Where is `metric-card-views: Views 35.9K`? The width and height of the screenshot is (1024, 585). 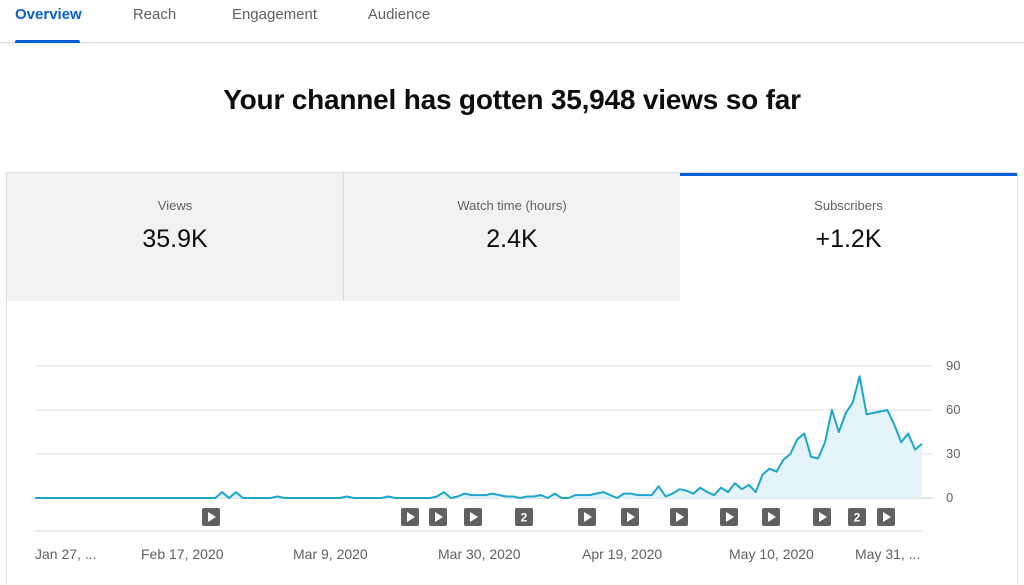
metric-card-views: Views 35.9K is located at coordinates (175, 237).